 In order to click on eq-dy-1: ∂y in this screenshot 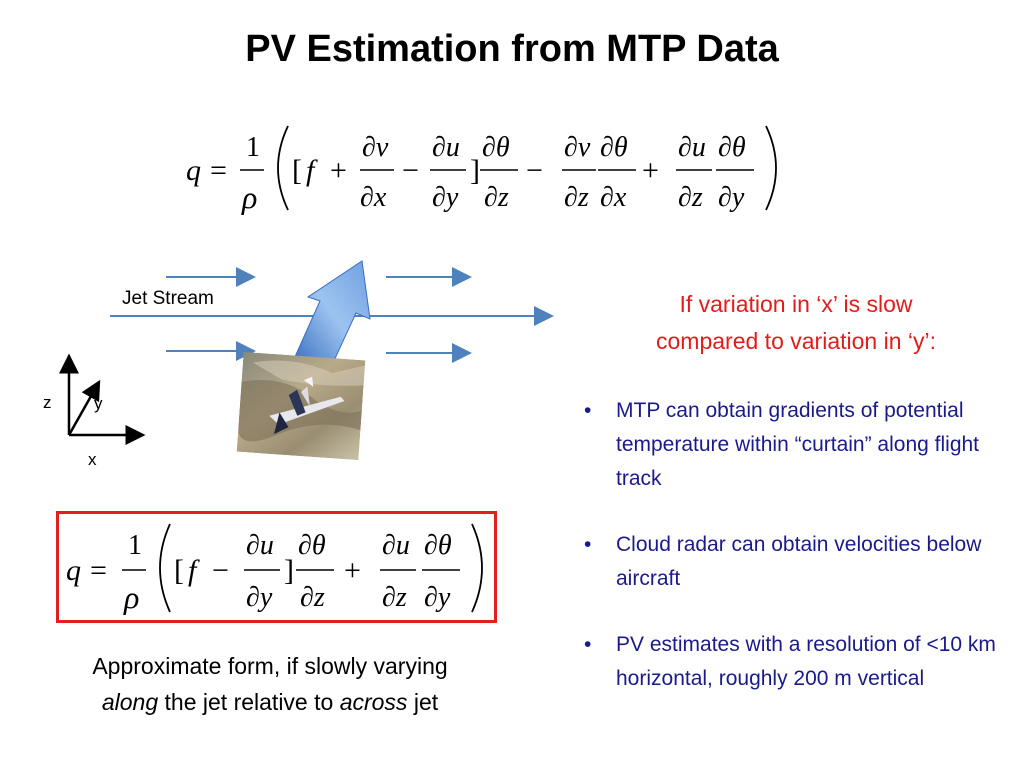, I will do `click(445, 197)`.